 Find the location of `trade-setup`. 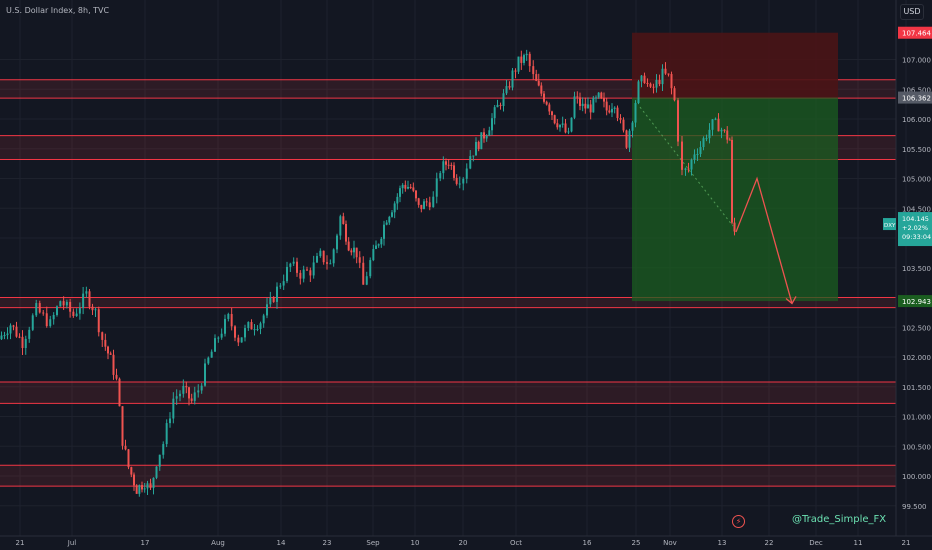

trade-setup is located at coordinates (735, 167).